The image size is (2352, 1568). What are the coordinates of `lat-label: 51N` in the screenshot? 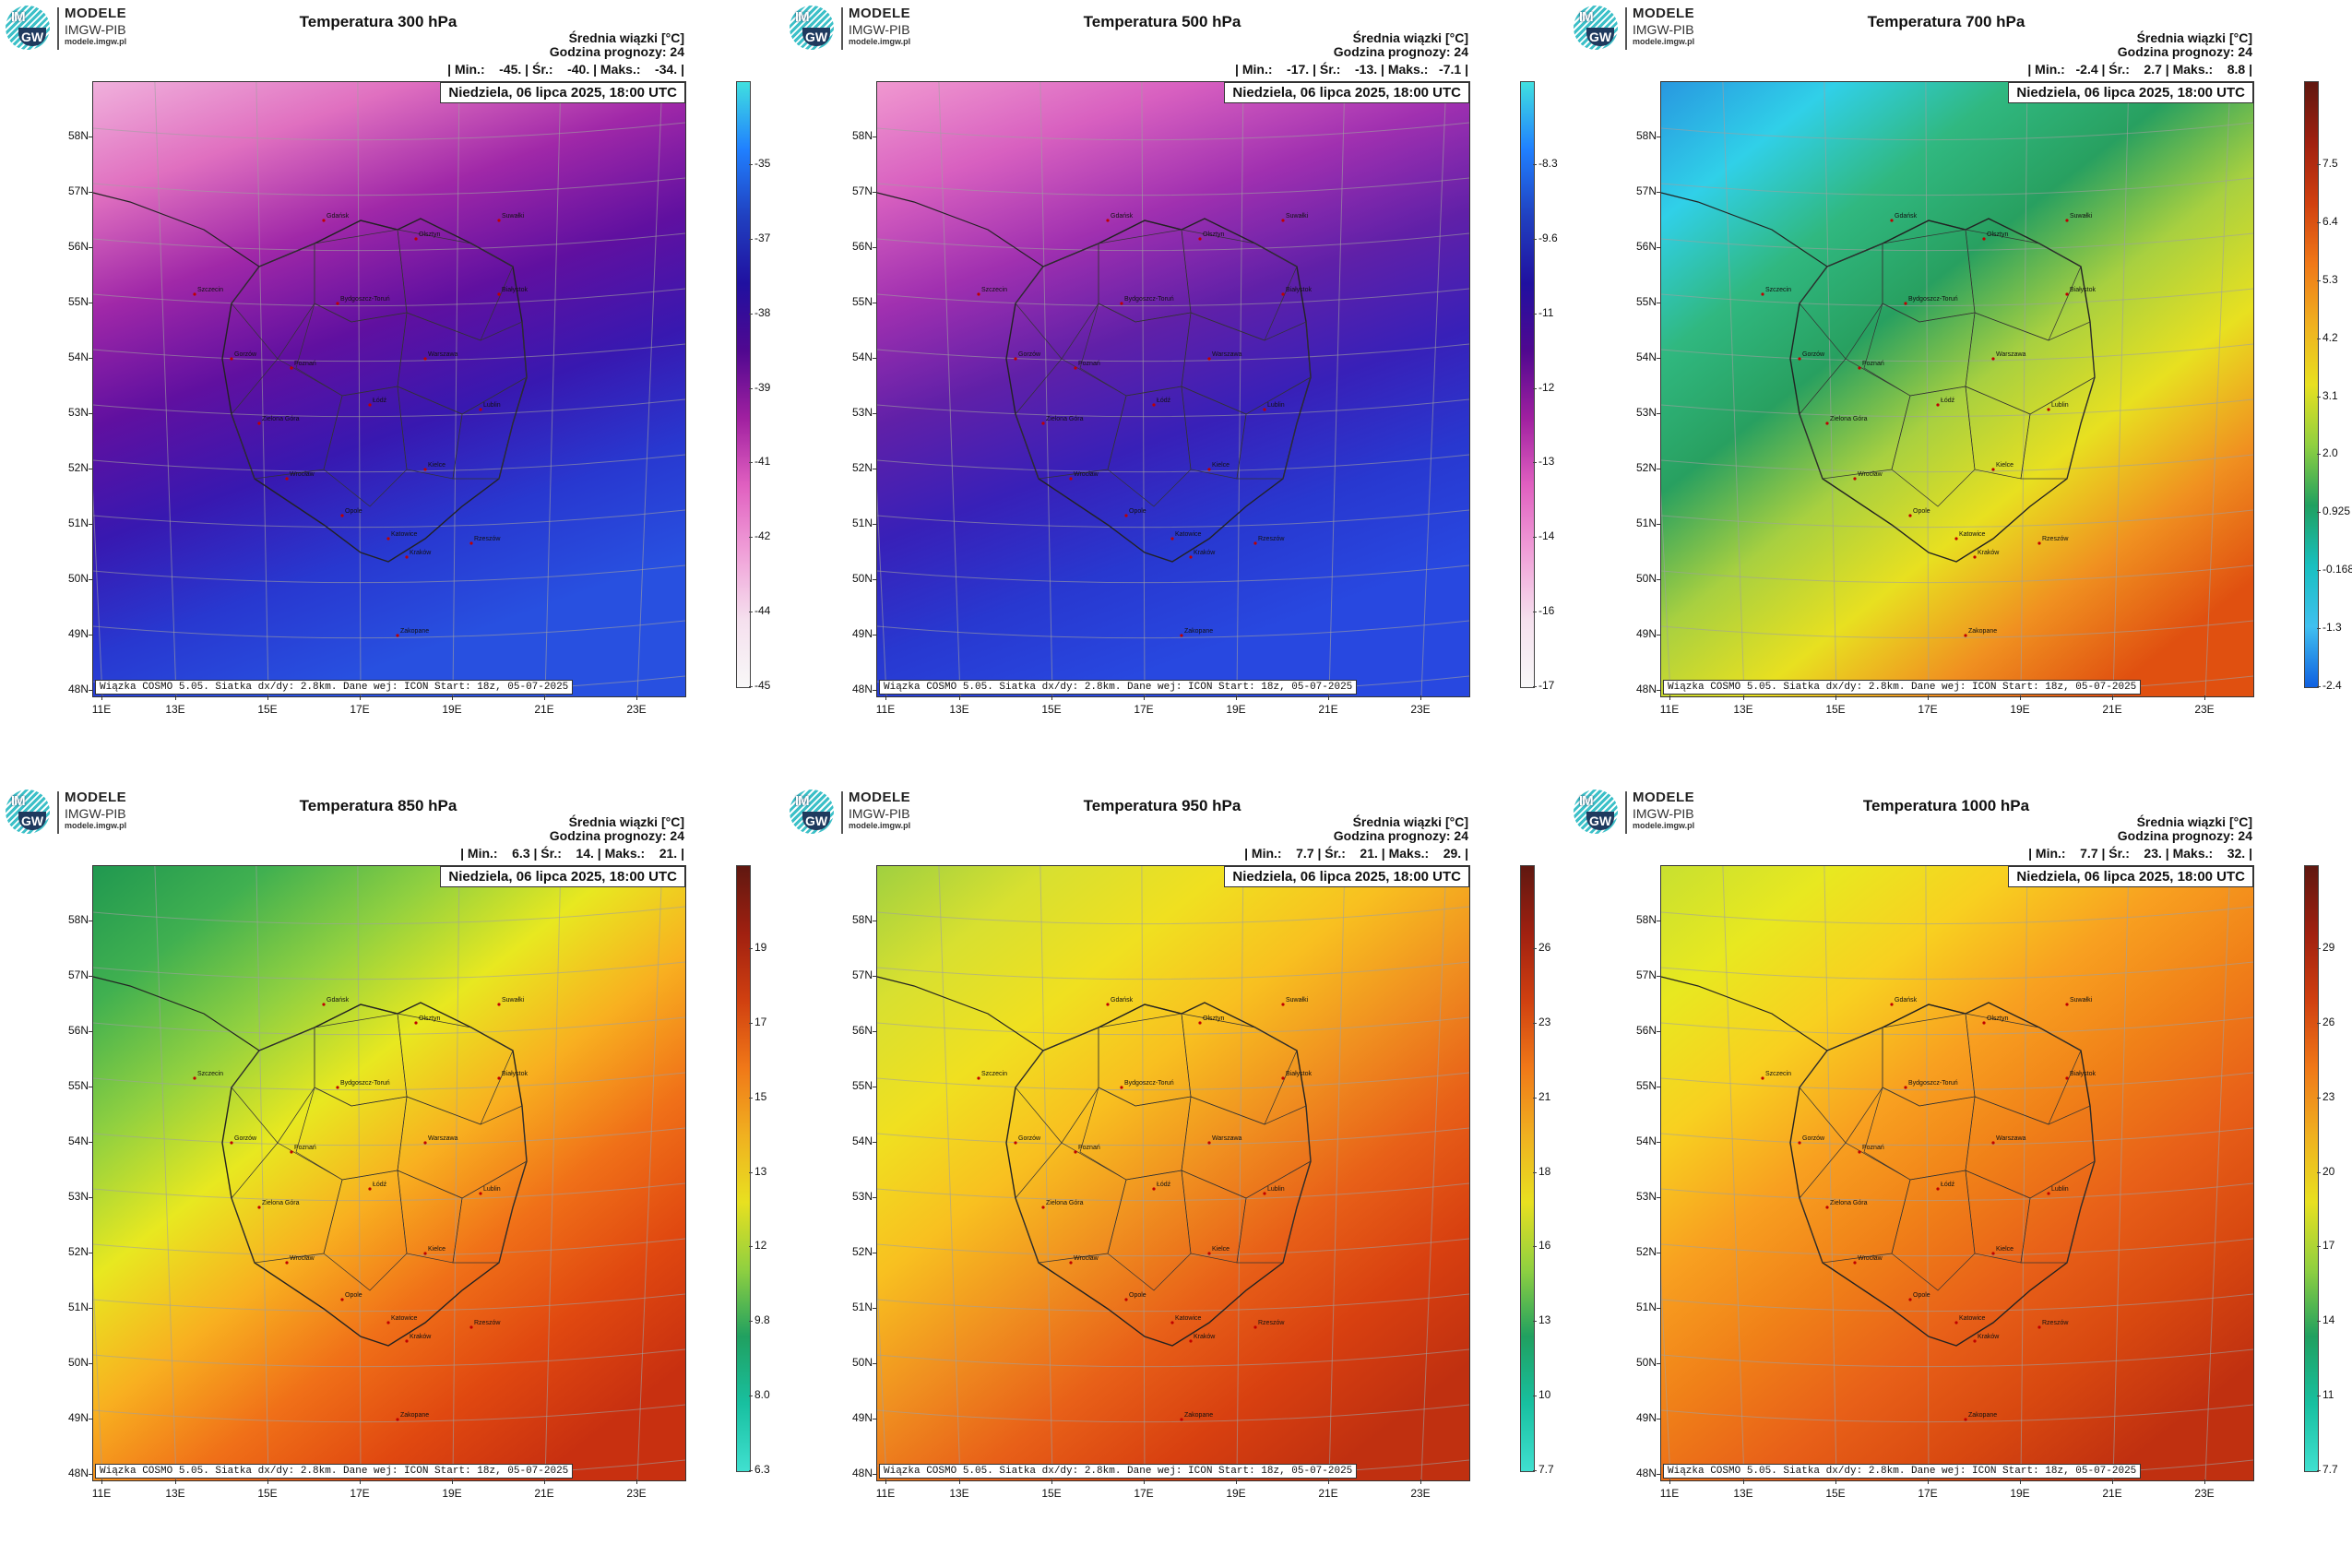 It's located at (78, 1307).